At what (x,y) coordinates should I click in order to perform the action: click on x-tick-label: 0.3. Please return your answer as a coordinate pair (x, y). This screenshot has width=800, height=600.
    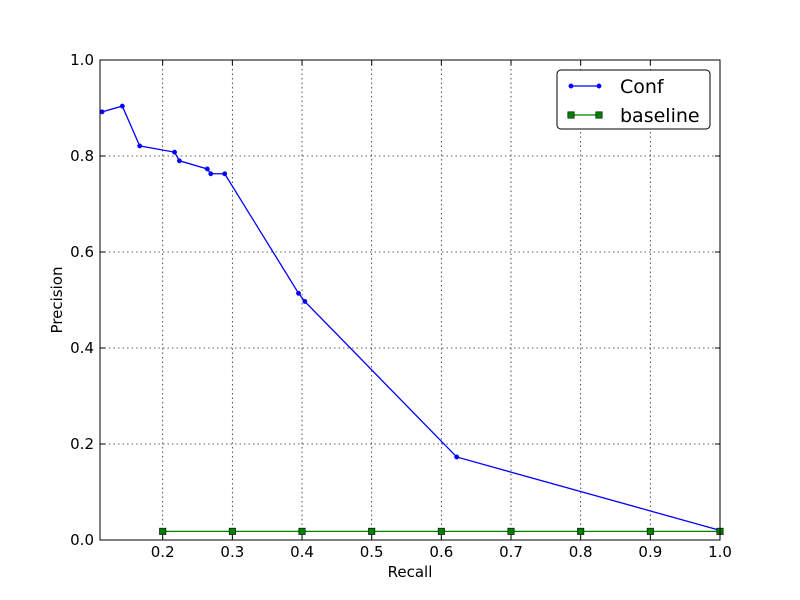
    Looking at the image, I should click on (232, 552).